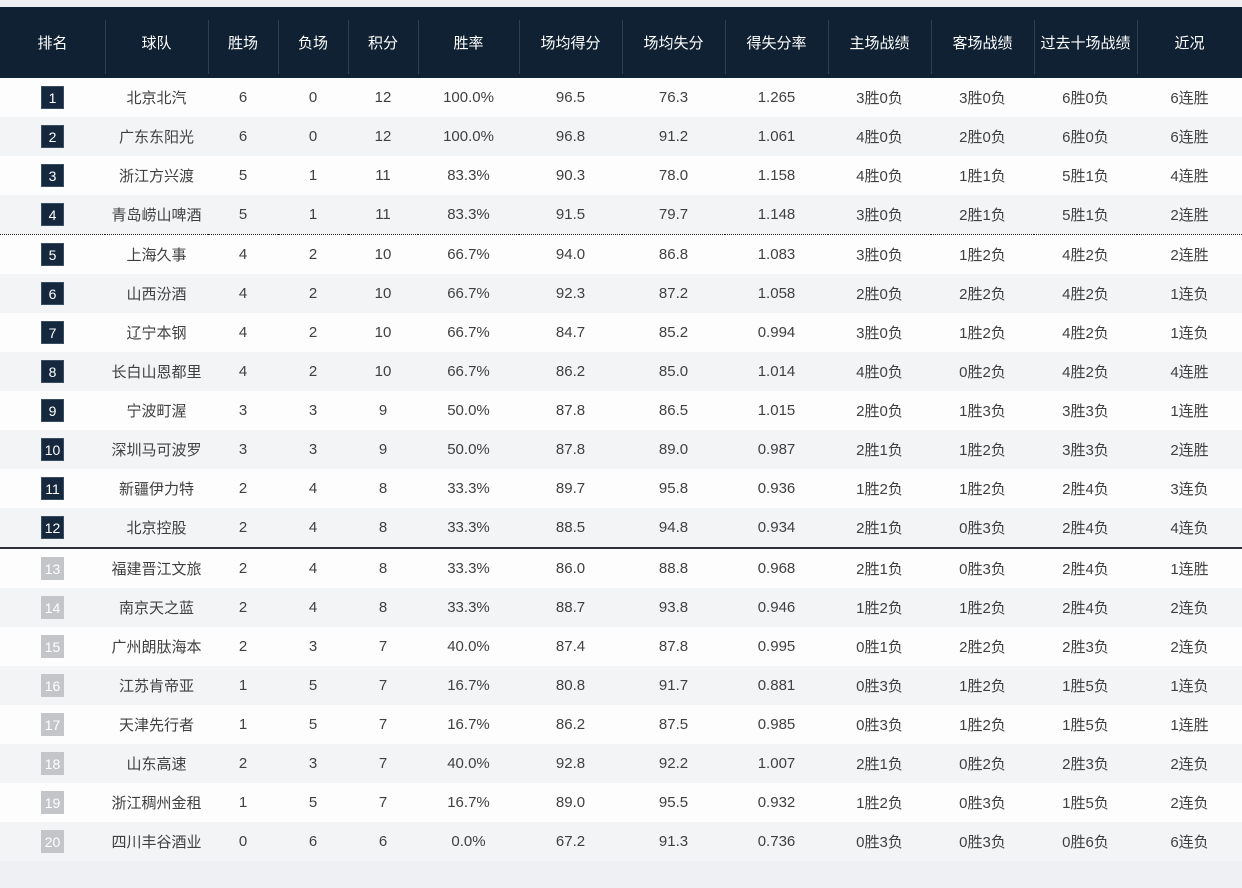 This screenshot has height=888, width=1242. What do you see at coordinates (52, 841) in the screenshot?
I see `cell-rank: 20` at bounding box center [52, 841].